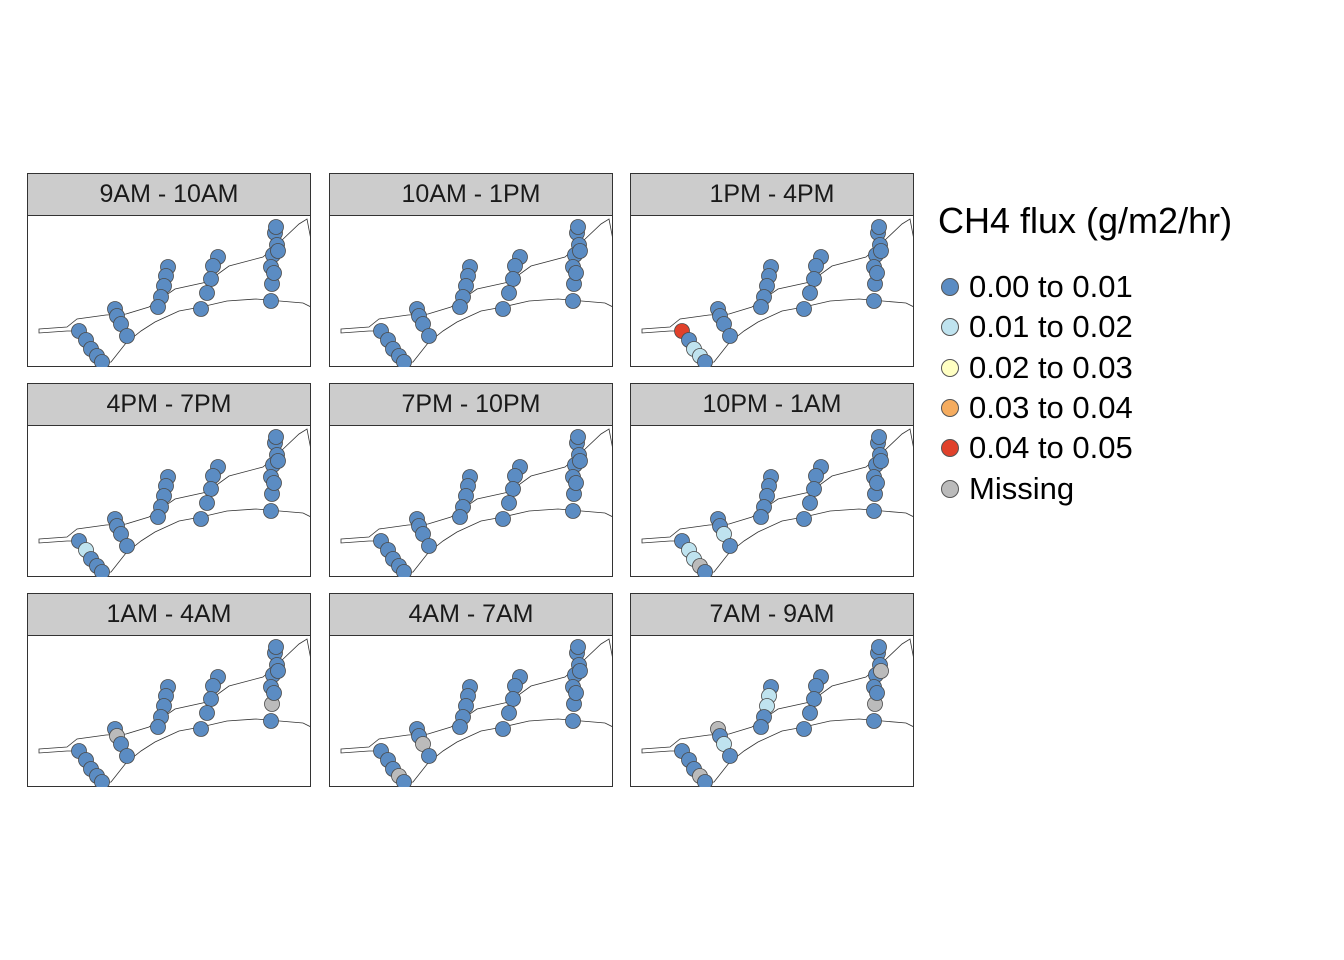  Describe the element at coordinates (1006, 489) in the screenshot. I see `legend-item: Missing` at that location.